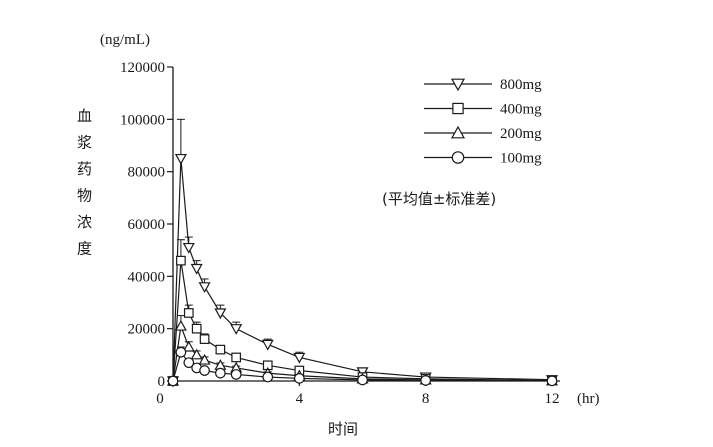  I want to click on y-axis-title-char: 血, so click(84, 116).